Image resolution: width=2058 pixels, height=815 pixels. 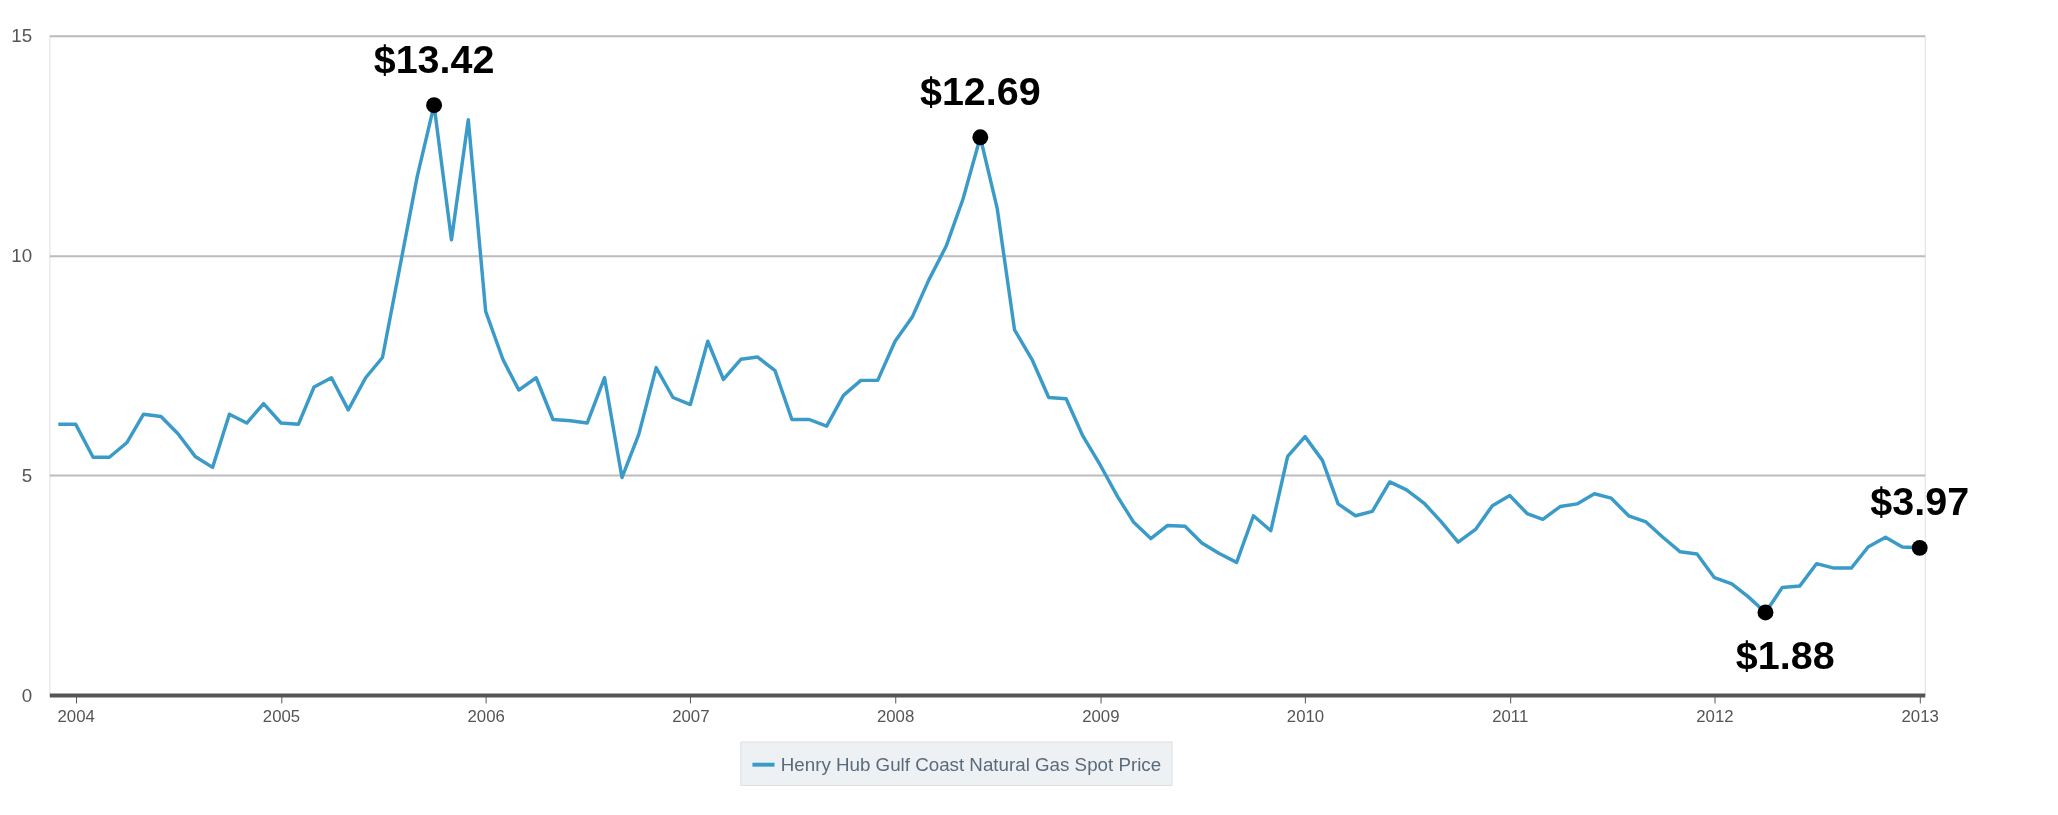 I want to click on x-tick-label: 2013, so click(x=1920, y=717).